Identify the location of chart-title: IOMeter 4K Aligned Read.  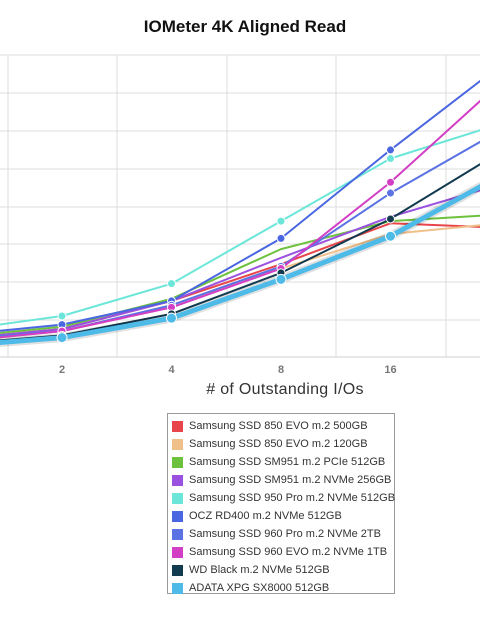
(245, 26).